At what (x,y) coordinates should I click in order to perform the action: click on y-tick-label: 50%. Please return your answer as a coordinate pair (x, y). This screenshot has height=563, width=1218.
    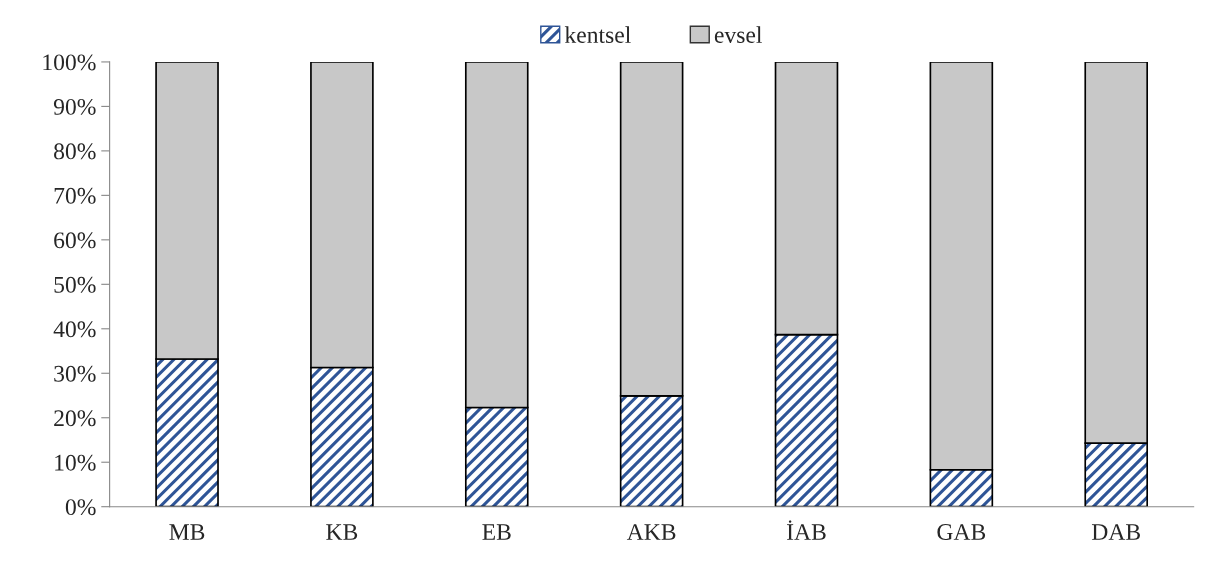
    Looking at the image, I should click on (75, 284).